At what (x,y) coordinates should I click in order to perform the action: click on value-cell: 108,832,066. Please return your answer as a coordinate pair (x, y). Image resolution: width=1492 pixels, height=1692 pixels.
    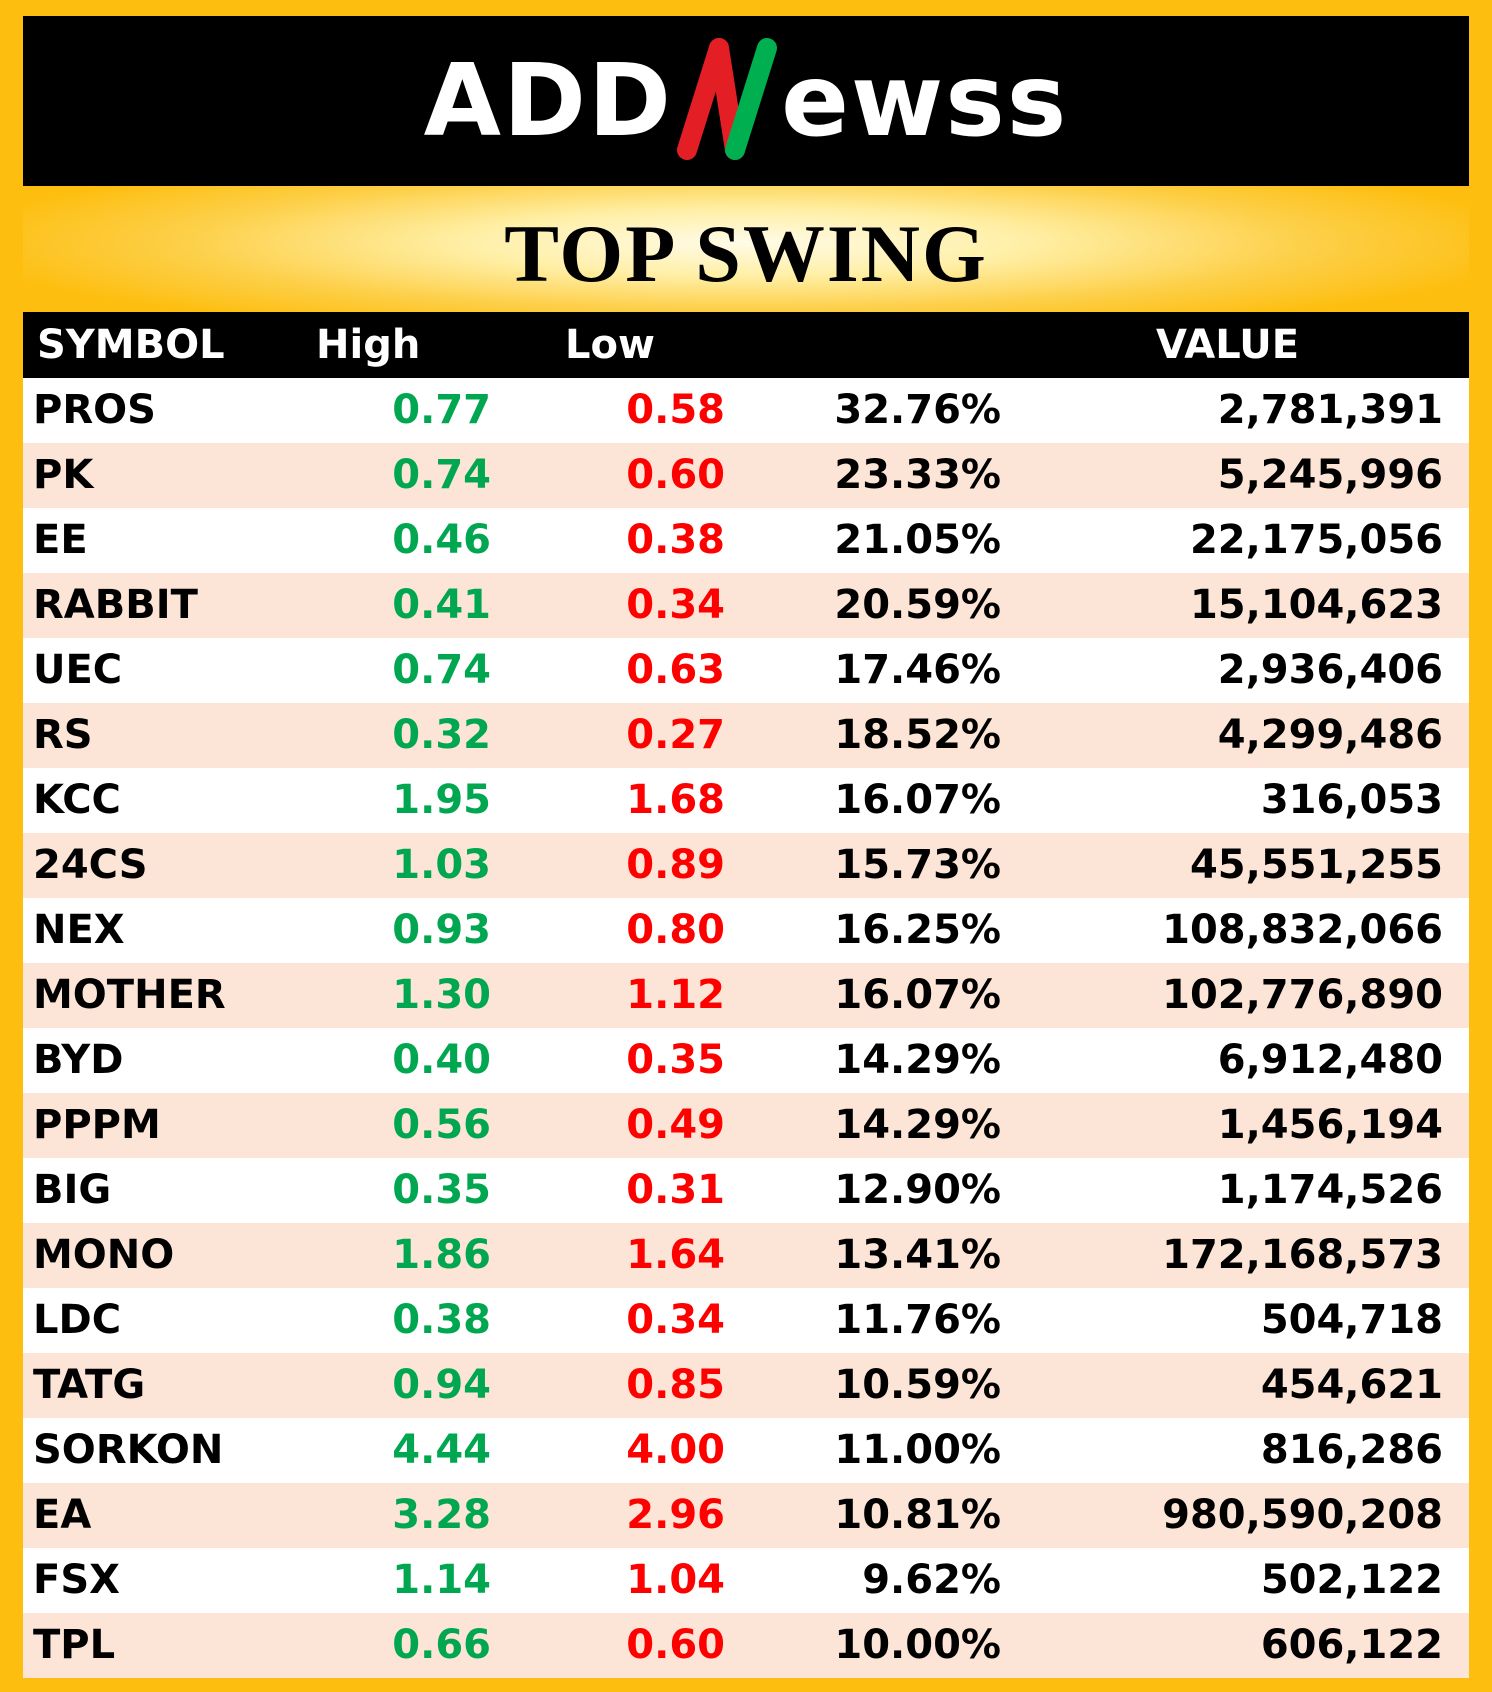
    Looking at the image, I should click on (1302, 930).